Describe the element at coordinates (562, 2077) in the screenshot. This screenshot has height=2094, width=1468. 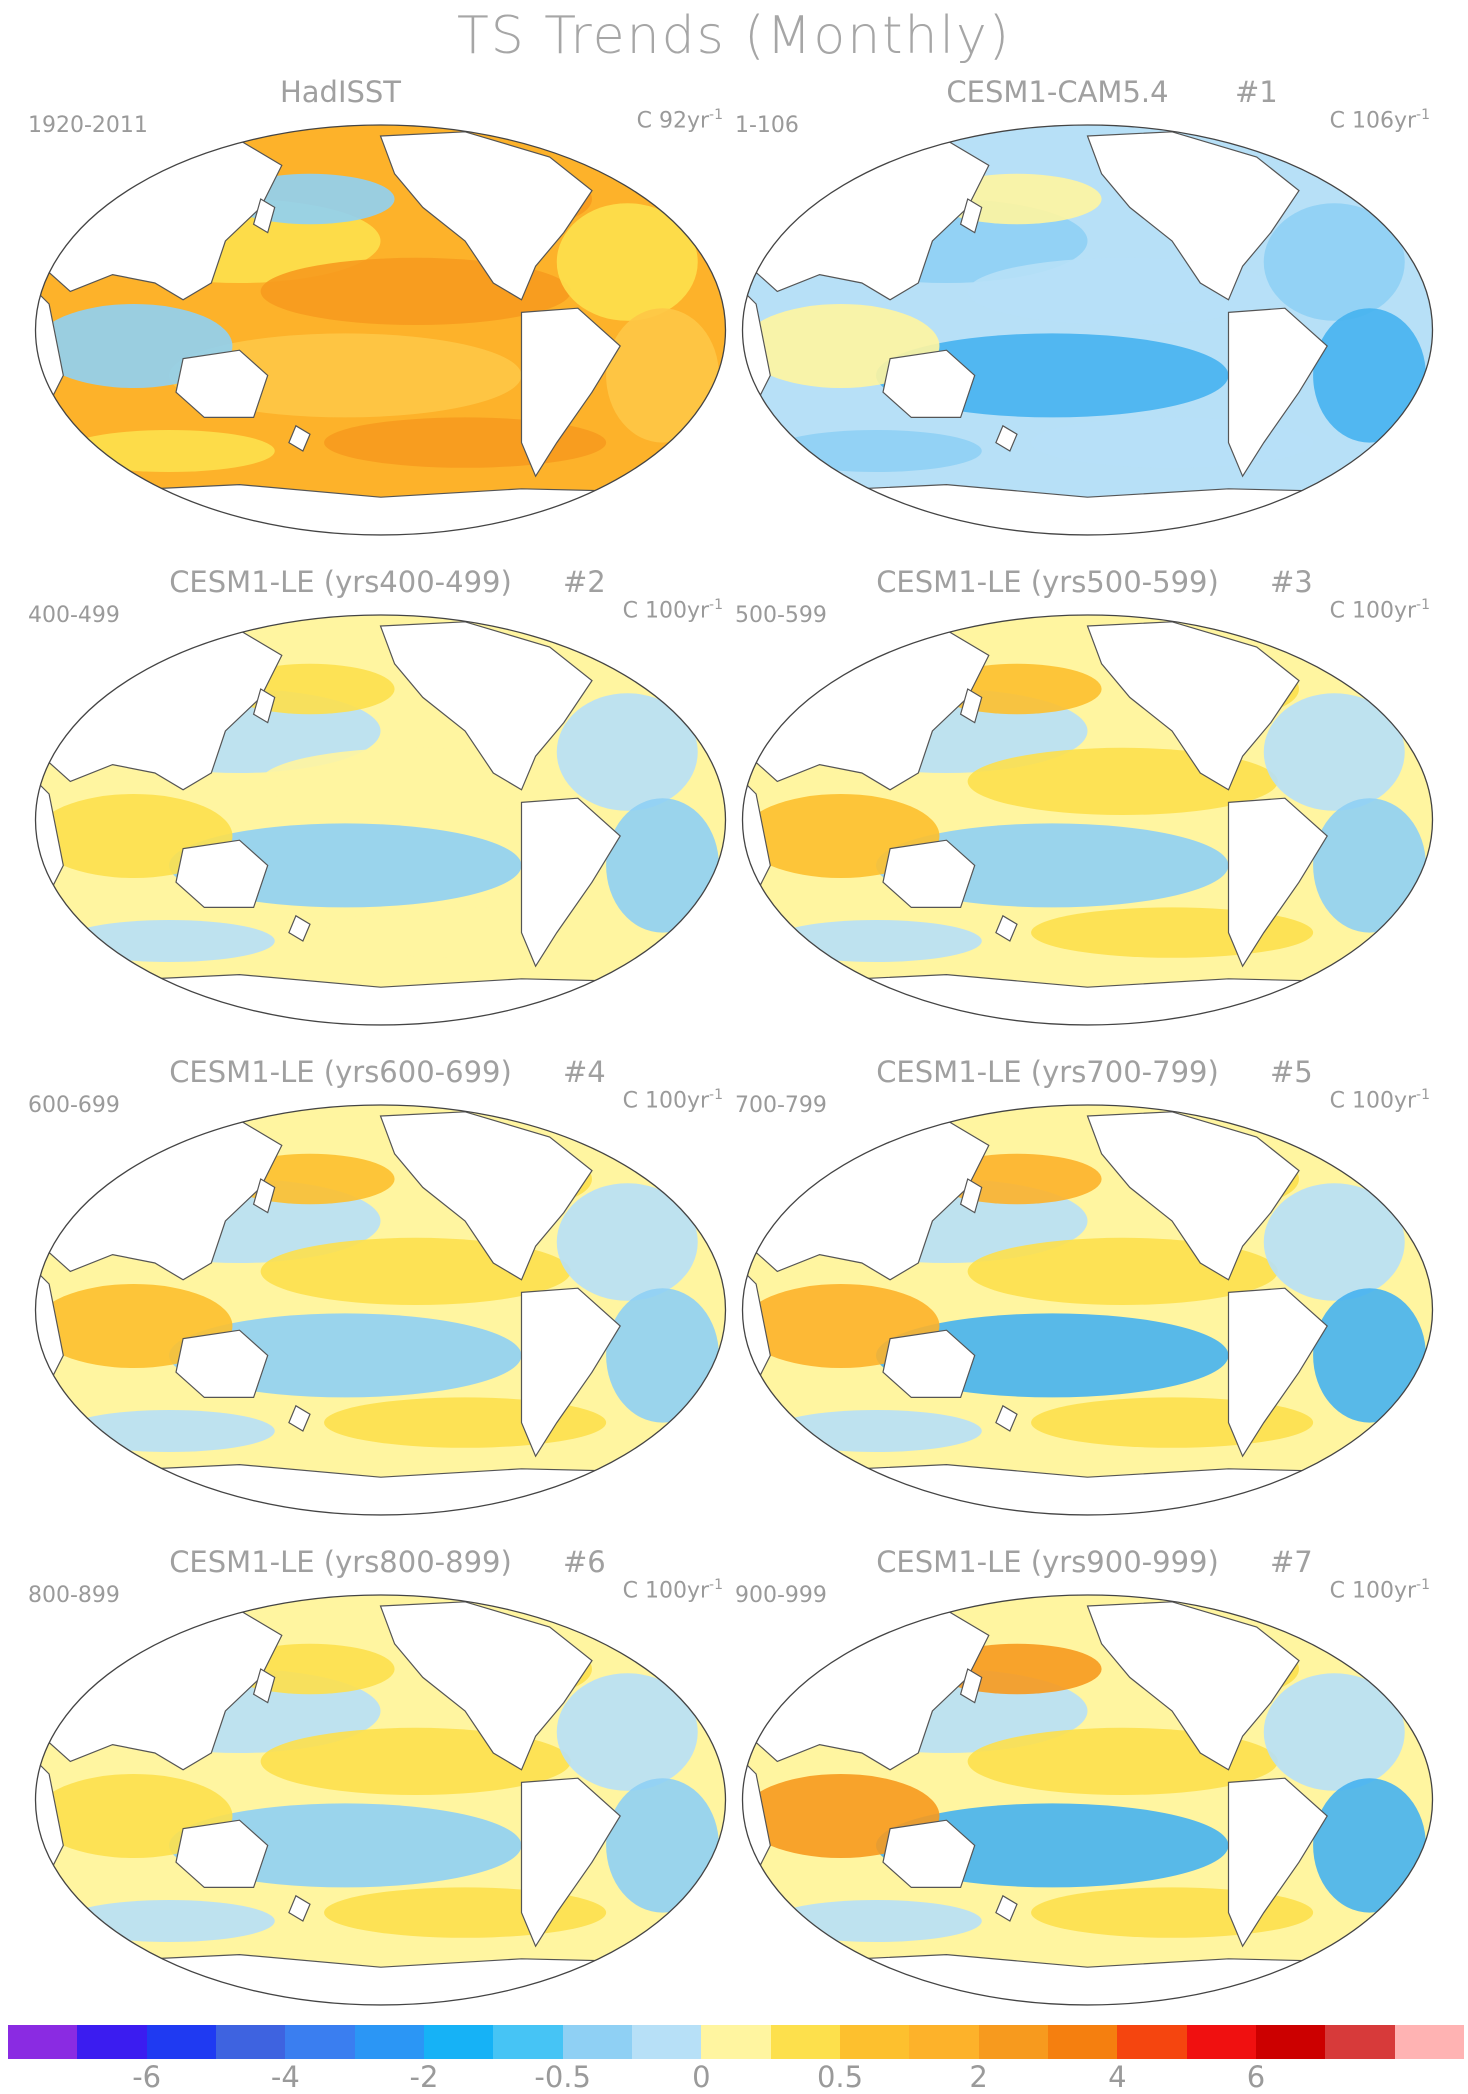
I see `colorbar-label: -0.5` at that location.